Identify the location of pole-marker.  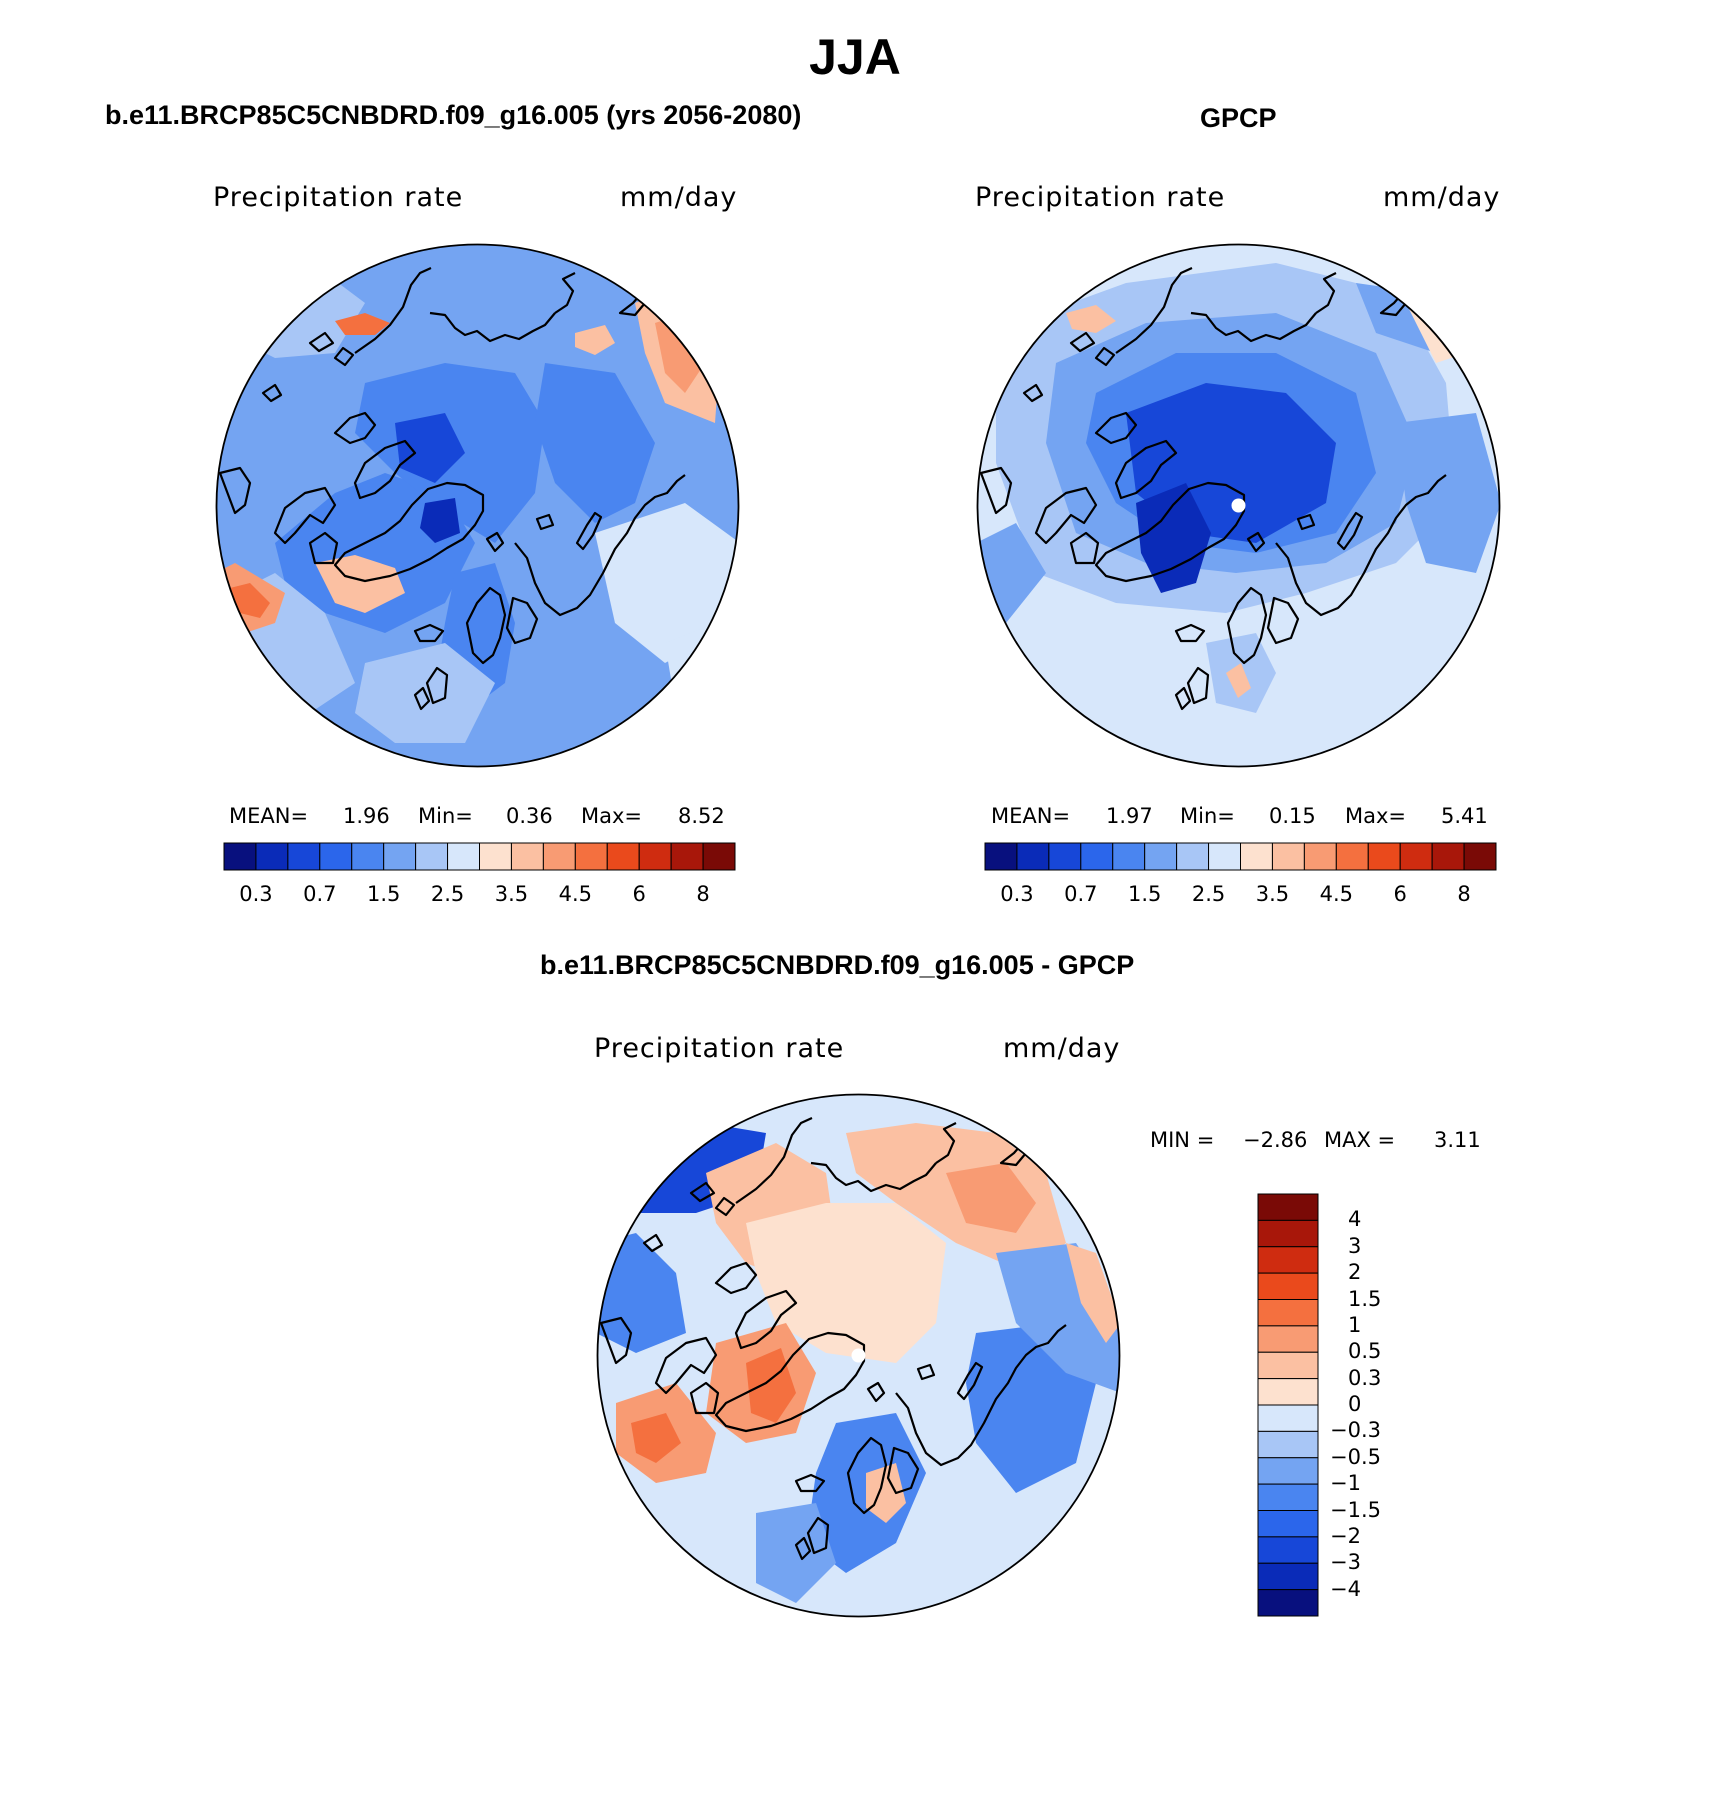
(1238, 505).